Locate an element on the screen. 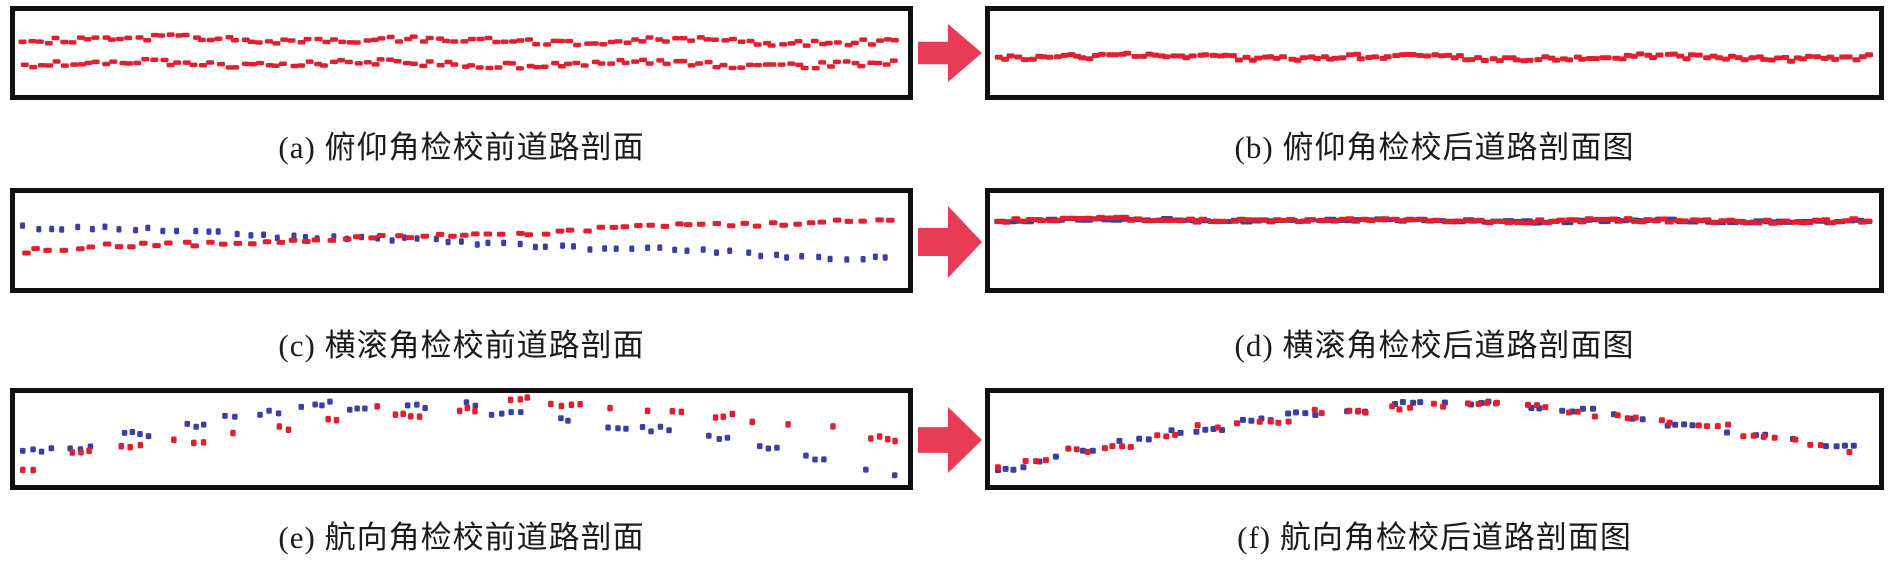  panel-e-before-yaw-calibration is located at coordinates (461, 439).